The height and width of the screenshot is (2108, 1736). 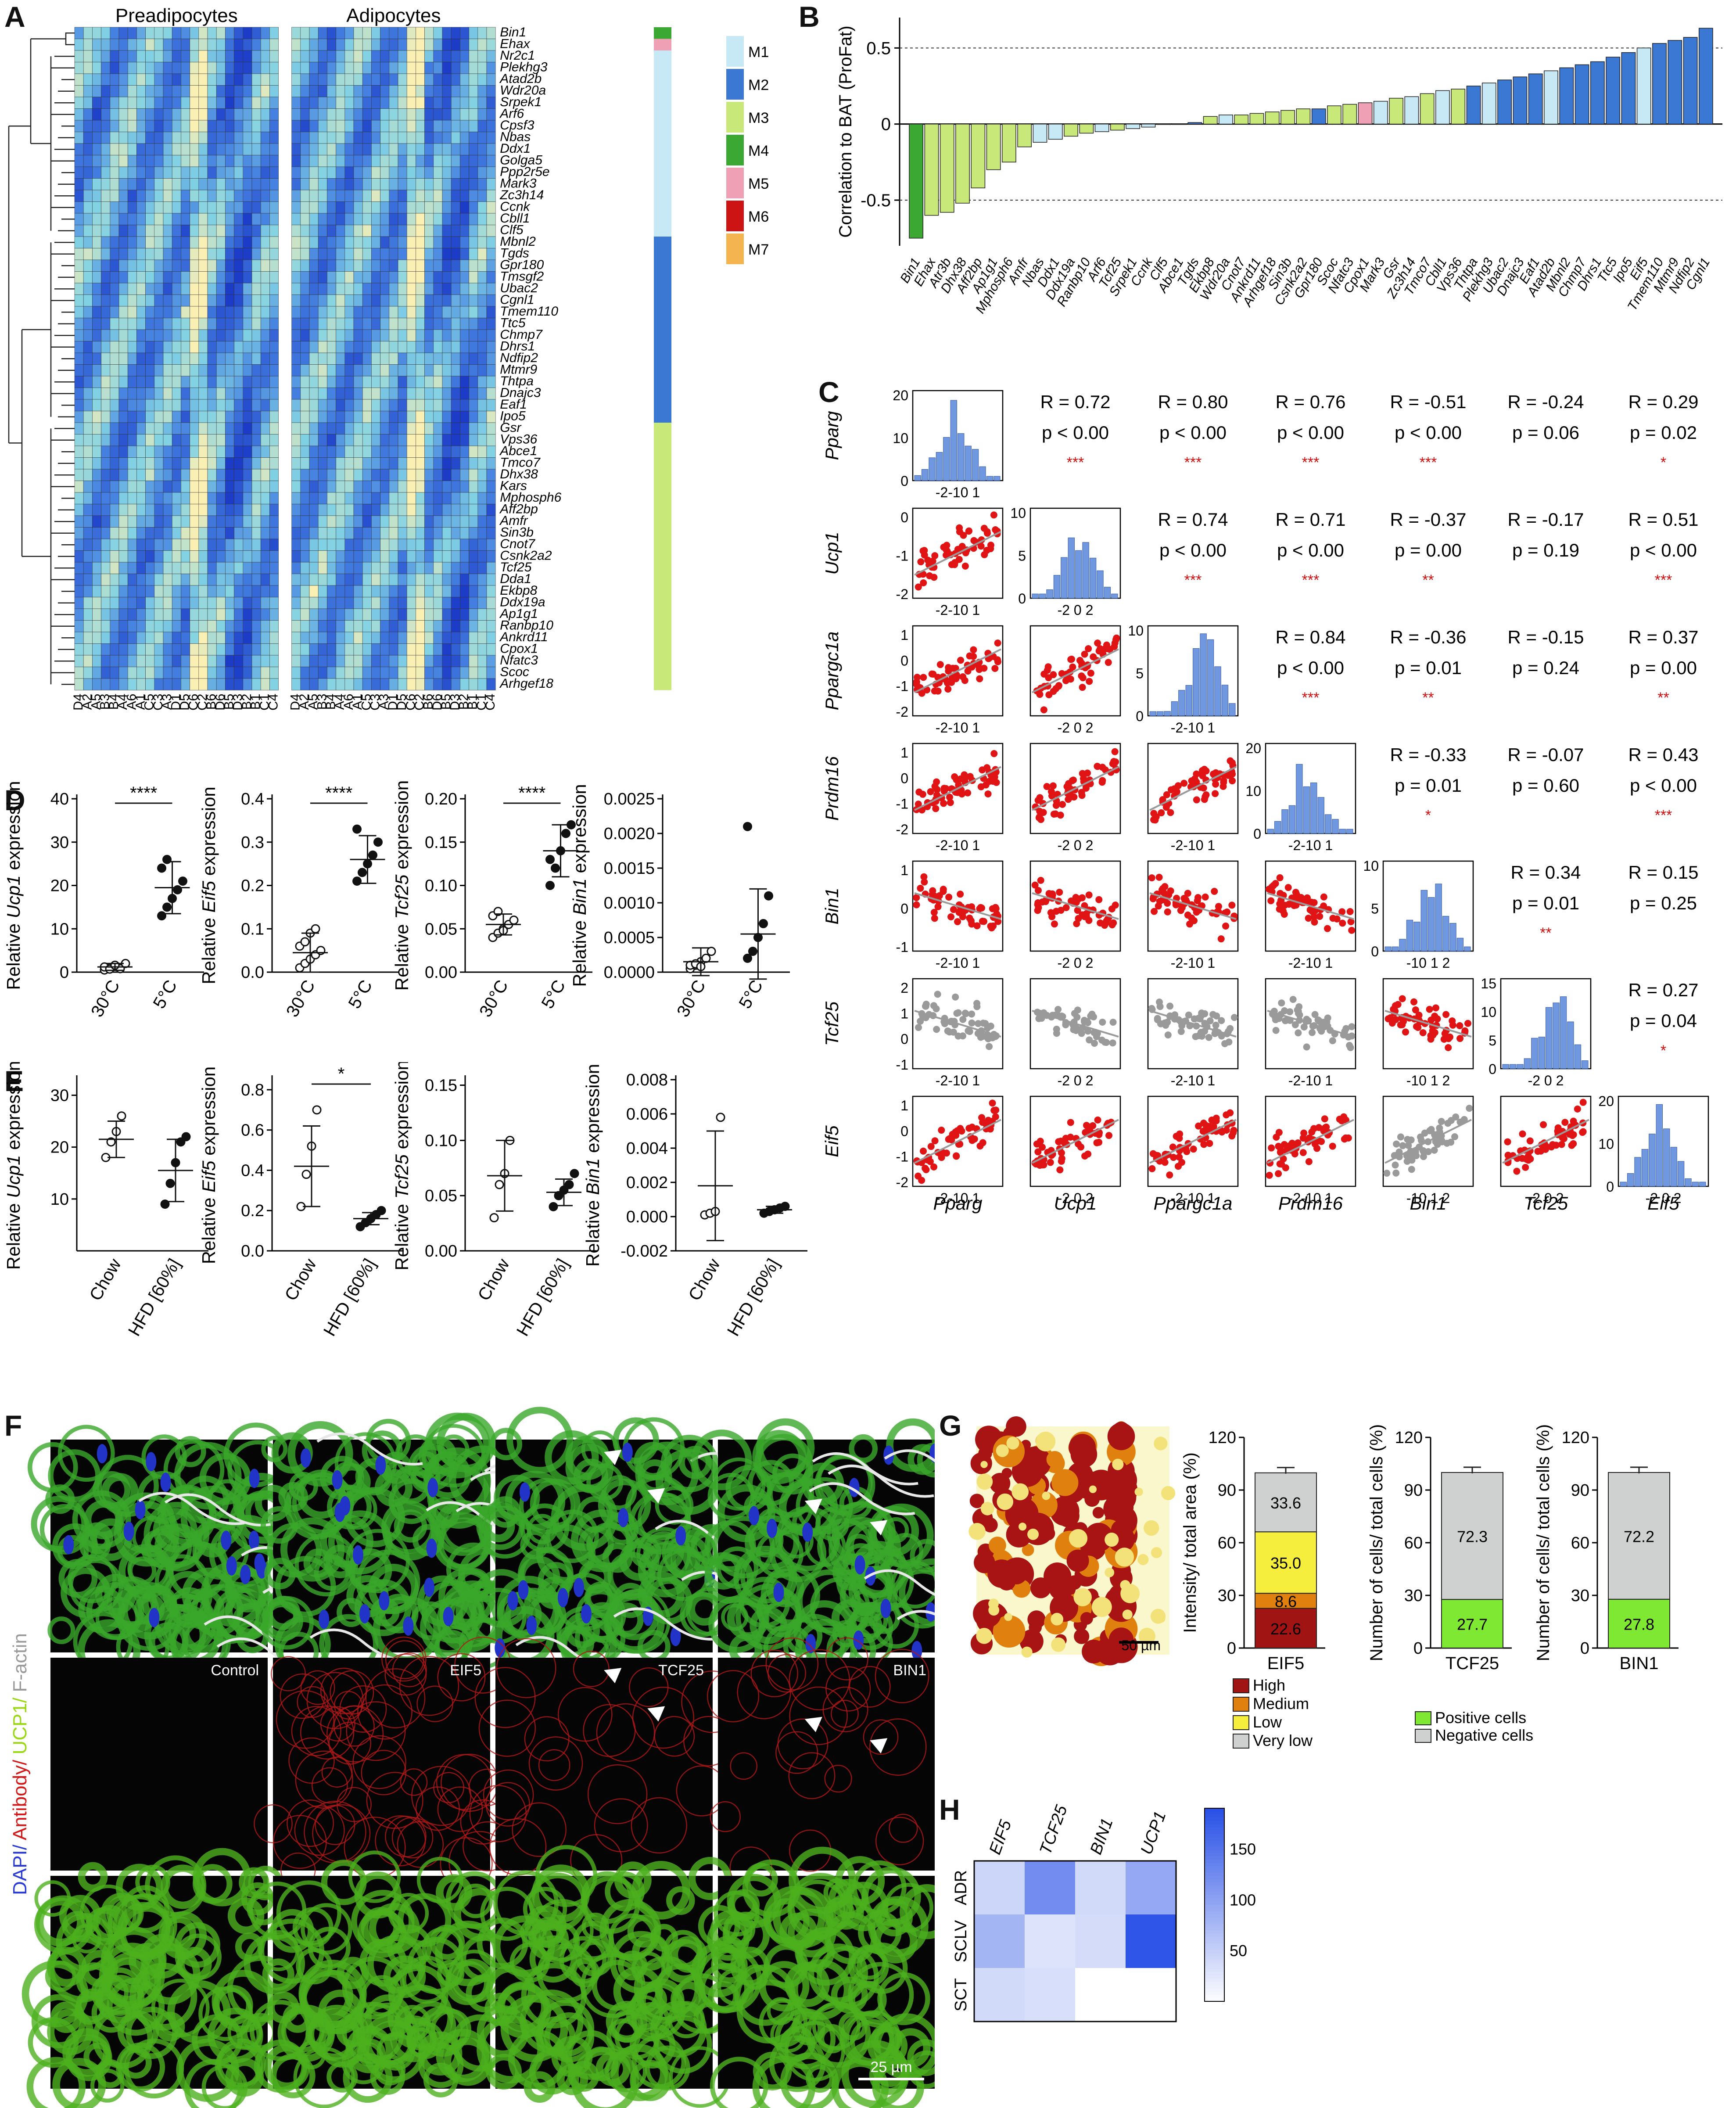 What do you see at coordinates (494, 998) in the screenshot?
I see `group-label: 30°C` at bounding box center [494, 998].